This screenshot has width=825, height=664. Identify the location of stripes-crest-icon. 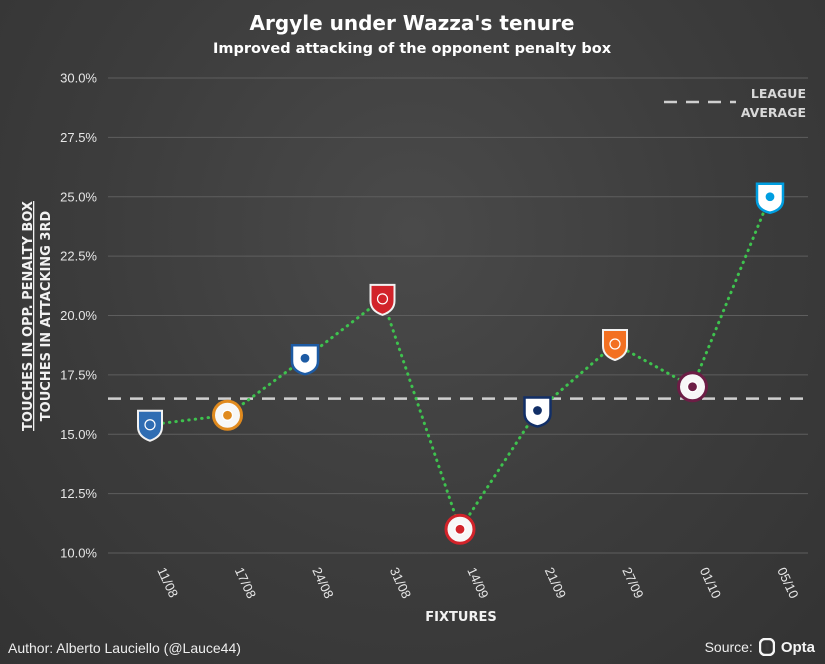
(382, 299).